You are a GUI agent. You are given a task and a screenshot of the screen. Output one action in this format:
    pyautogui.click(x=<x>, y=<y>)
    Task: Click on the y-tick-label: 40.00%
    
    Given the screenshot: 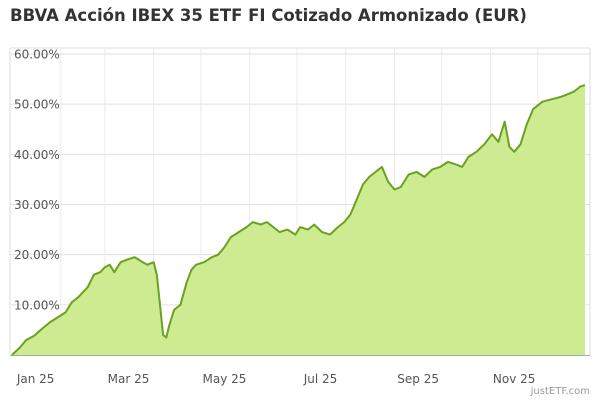 What is the action you would take?
    pyautogui.click(x=37, y=155)
    